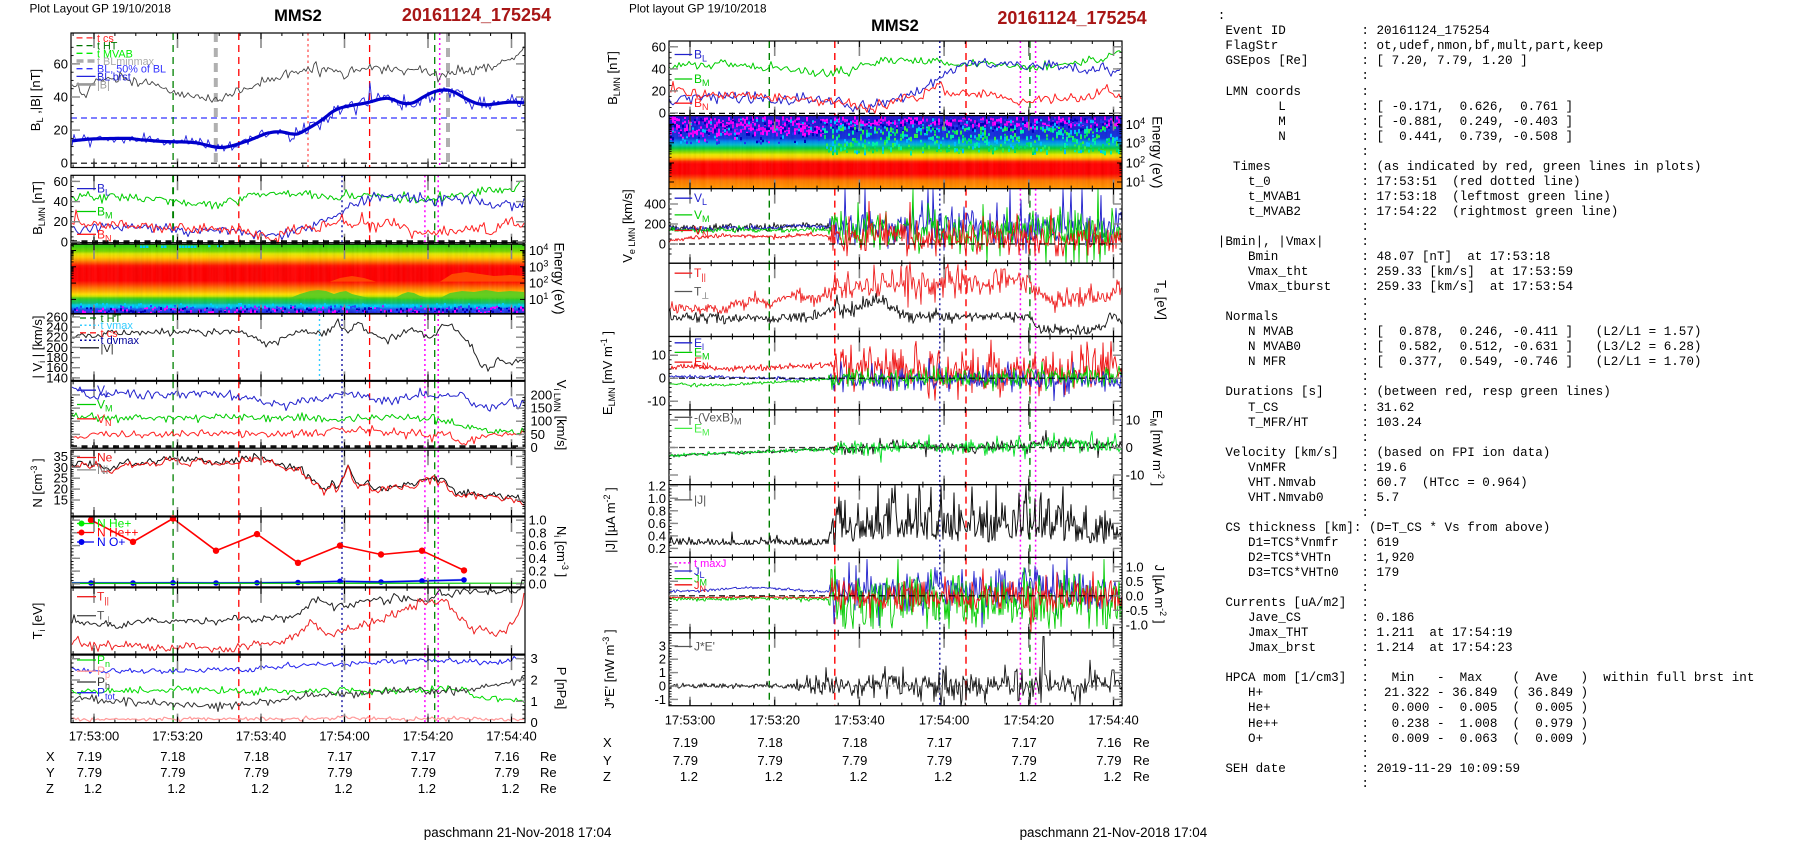 This screenshot has height=846, width=1804. Describe the element at coordinates (710, 564) in the screenshot. I see `svg-text: t maxJ` at that location.